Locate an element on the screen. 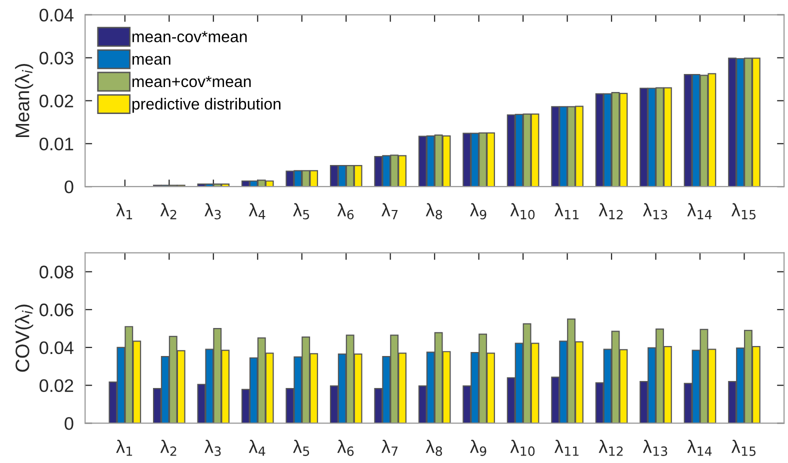  y-tick-label: 0.01 is located at coordinates (57, 144).